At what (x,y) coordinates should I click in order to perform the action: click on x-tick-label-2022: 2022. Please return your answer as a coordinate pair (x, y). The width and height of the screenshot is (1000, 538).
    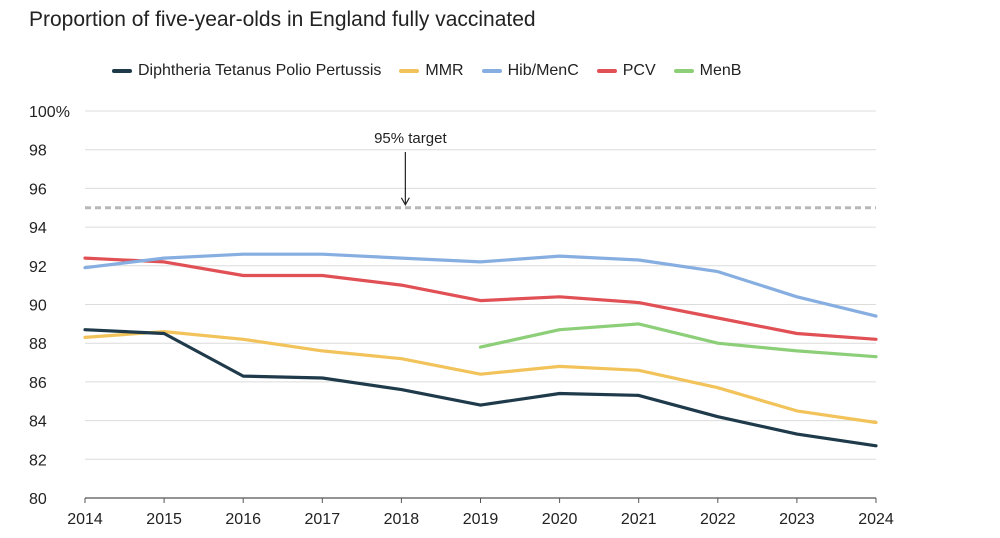
    Looking at the image, I should click on (718, 519).